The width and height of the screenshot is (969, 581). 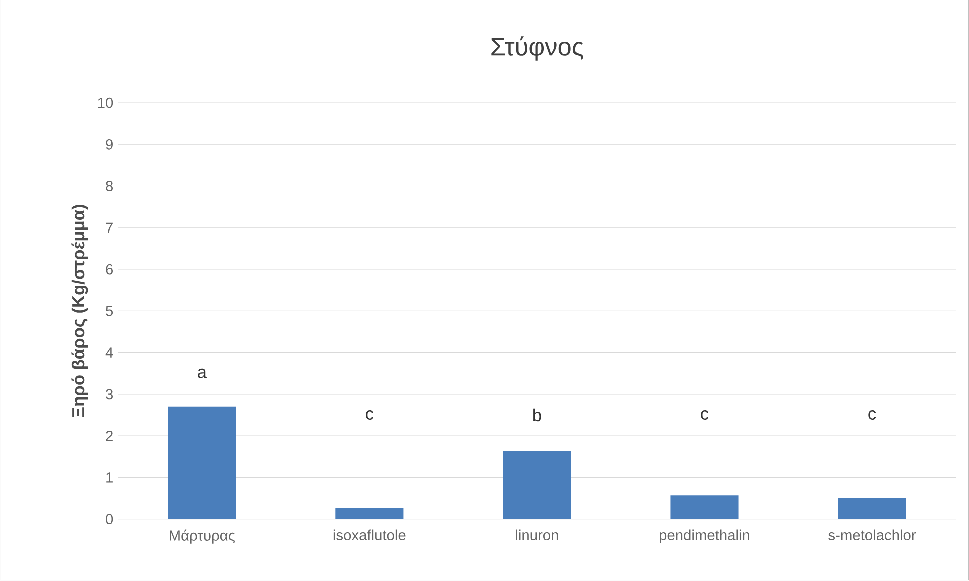 What do you see at coordinates (109, 228) in the screenshot?
I see `y-tick-label: 7` at bounding box center [109, 228].